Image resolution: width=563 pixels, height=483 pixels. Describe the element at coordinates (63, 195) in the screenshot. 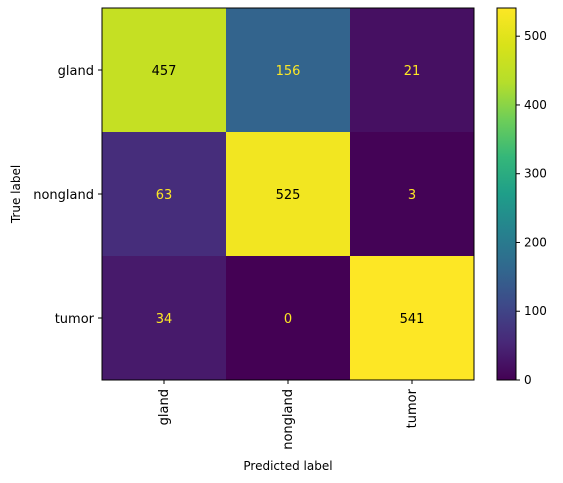

I see `y-tick-label: nongland` at that location.